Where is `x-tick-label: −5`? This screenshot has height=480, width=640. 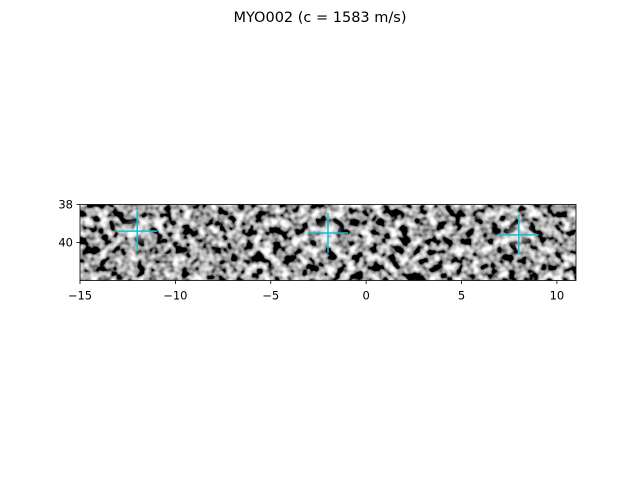 x-tick-label: −5 is located at coordinates (270, 296).